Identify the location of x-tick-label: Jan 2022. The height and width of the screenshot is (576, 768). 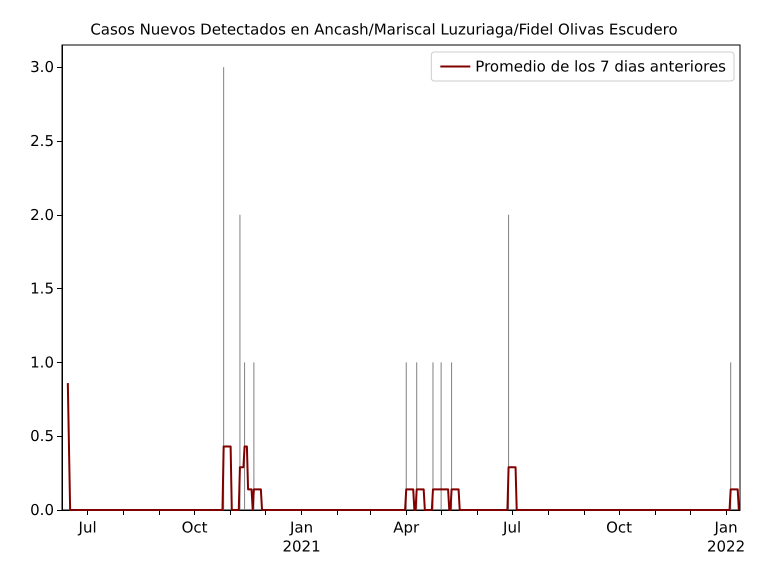
(726, 537).